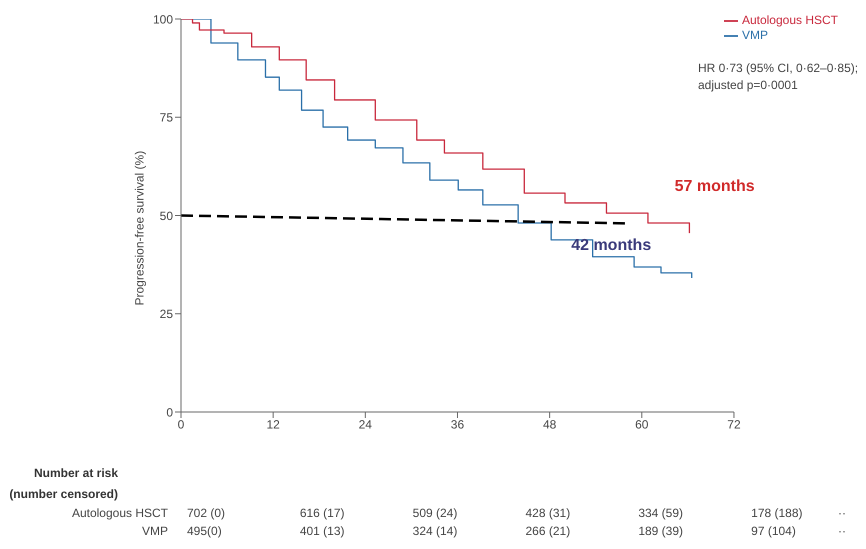 This screenshot has height=549, width=866. I want to click on x-tick-label: 0, so click(181, 425).